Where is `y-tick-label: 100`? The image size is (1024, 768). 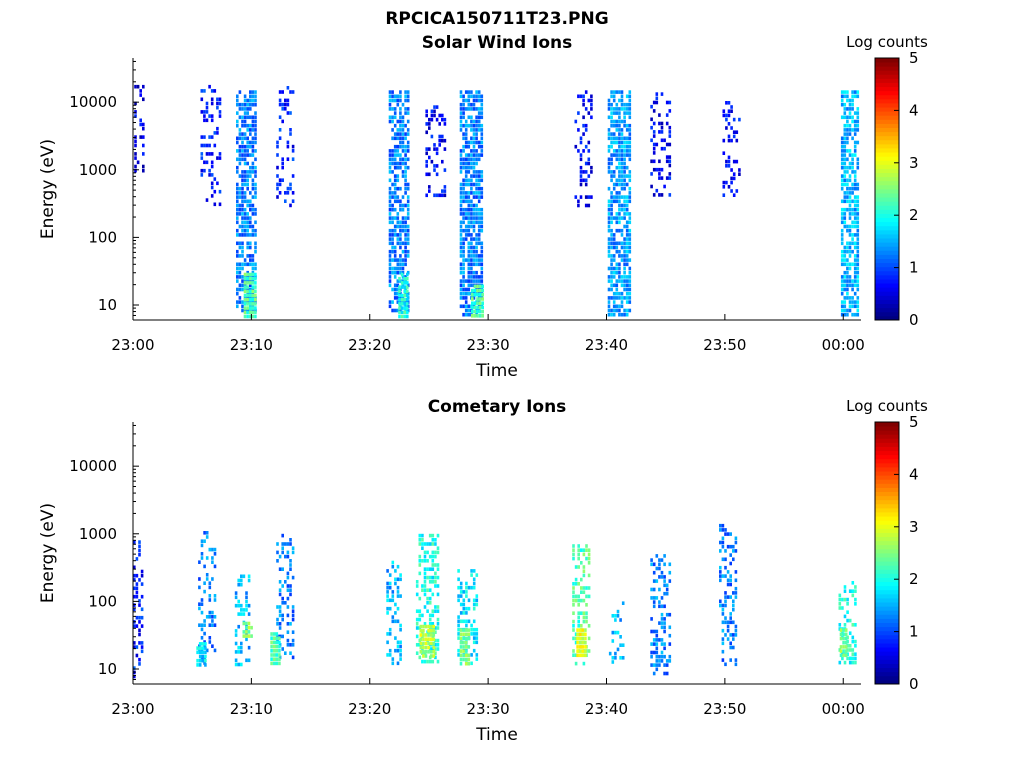 y-tick-label: 100 is located at coordinates (102, 237).